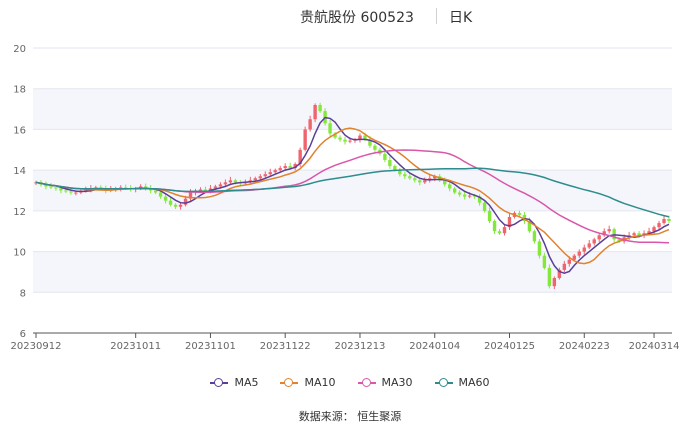 This screenshot has width=700, height=427. I want to click on legend-marker-ma10-icon, so click(289, 382).